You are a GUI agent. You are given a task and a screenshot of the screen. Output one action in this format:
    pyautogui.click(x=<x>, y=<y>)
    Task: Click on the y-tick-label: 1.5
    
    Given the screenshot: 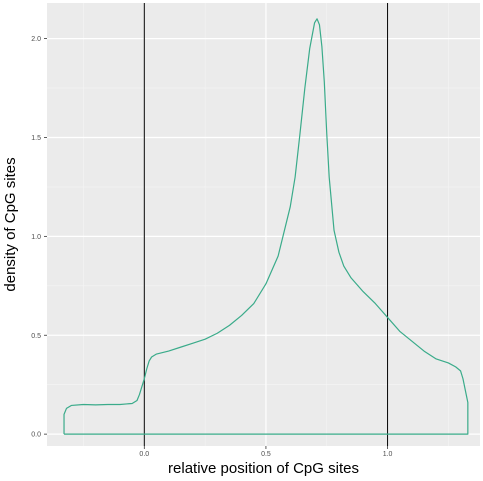 What is the action you would take?
    pyautogui.click(x=36, y=138)
    